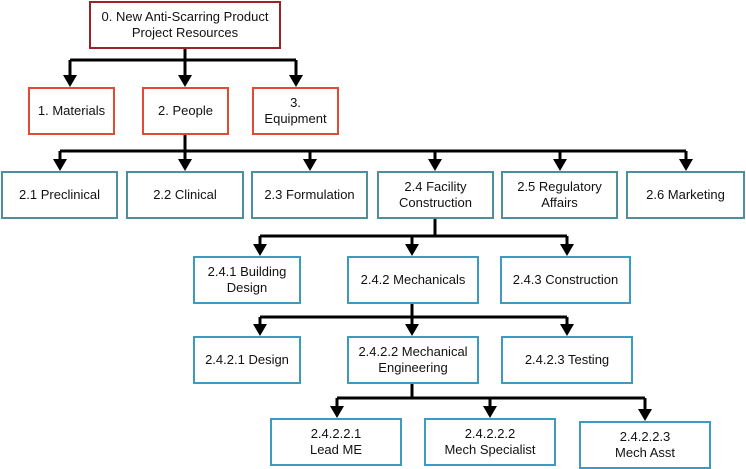  What do you see at coordinates (59, 195) in the screenshot?
I see `node-preclinical: 2.1 Preclinical` at bounding box center [59, 195].